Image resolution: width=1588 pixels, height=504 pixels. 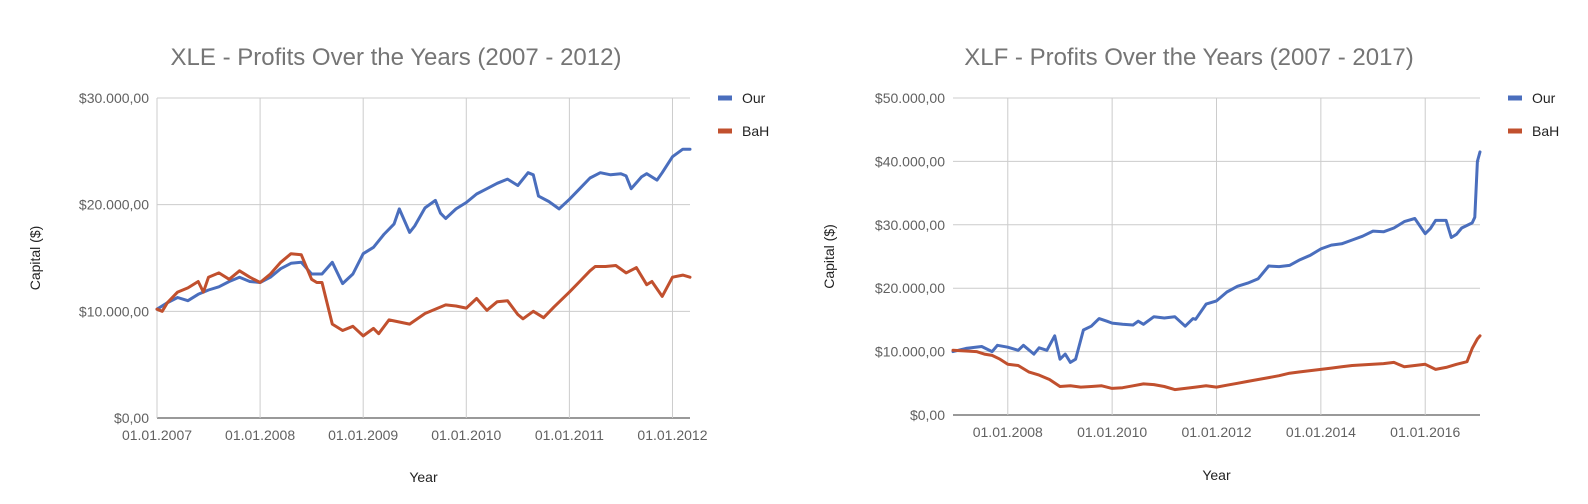 What do you see at coordinates (1425, 432) in the screenshot?
I see `x-tick-label: 01.01.2016` at bounding box center [1425, 432].